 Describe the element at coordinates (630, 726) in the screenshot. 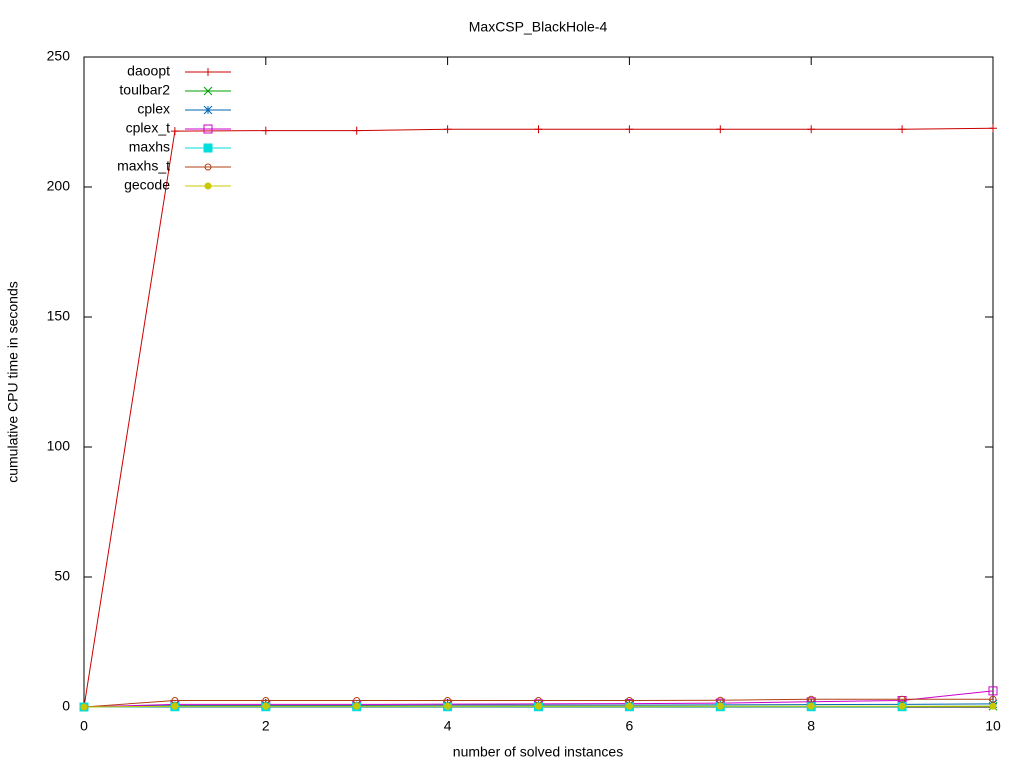

I see `x-tick-label: 6` at that location.